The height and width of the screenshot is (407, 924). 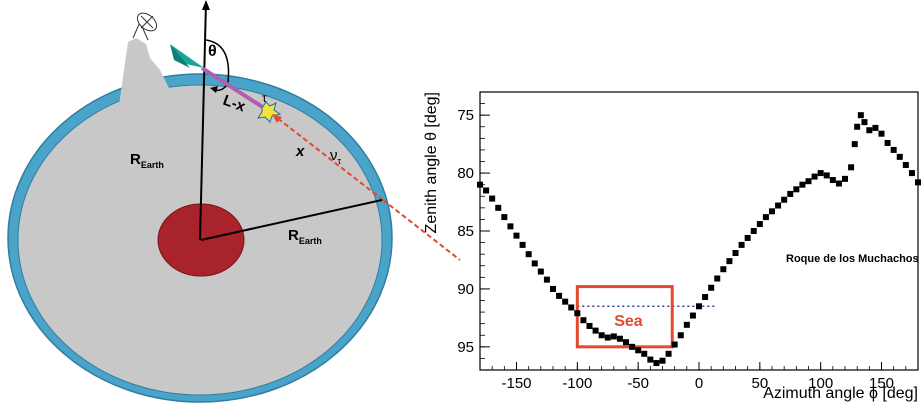 I want to click on neutrino-path, so click(x=329, y=158).